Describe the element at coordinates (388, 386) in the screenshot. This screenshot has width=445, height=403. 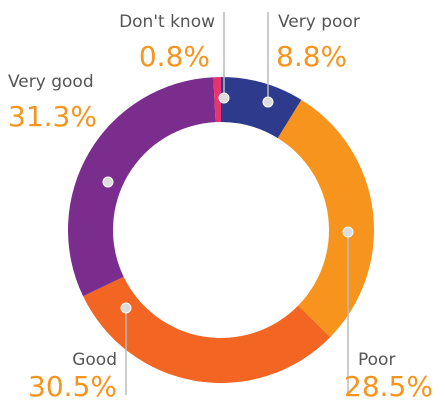
I see `slice-value: 28.5%` at that location.